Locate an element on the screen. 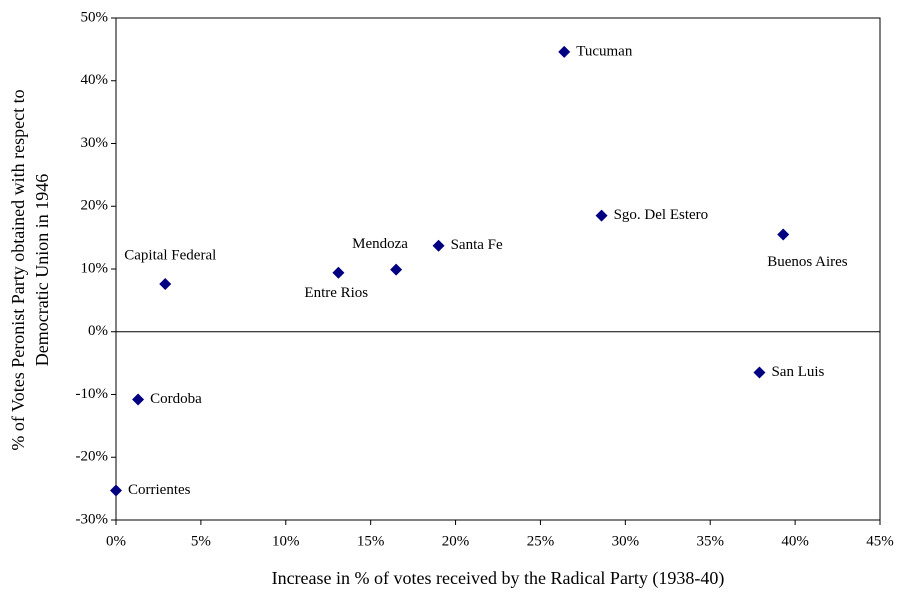  y-tick-label: -30% is located at coordinates (92, 519).